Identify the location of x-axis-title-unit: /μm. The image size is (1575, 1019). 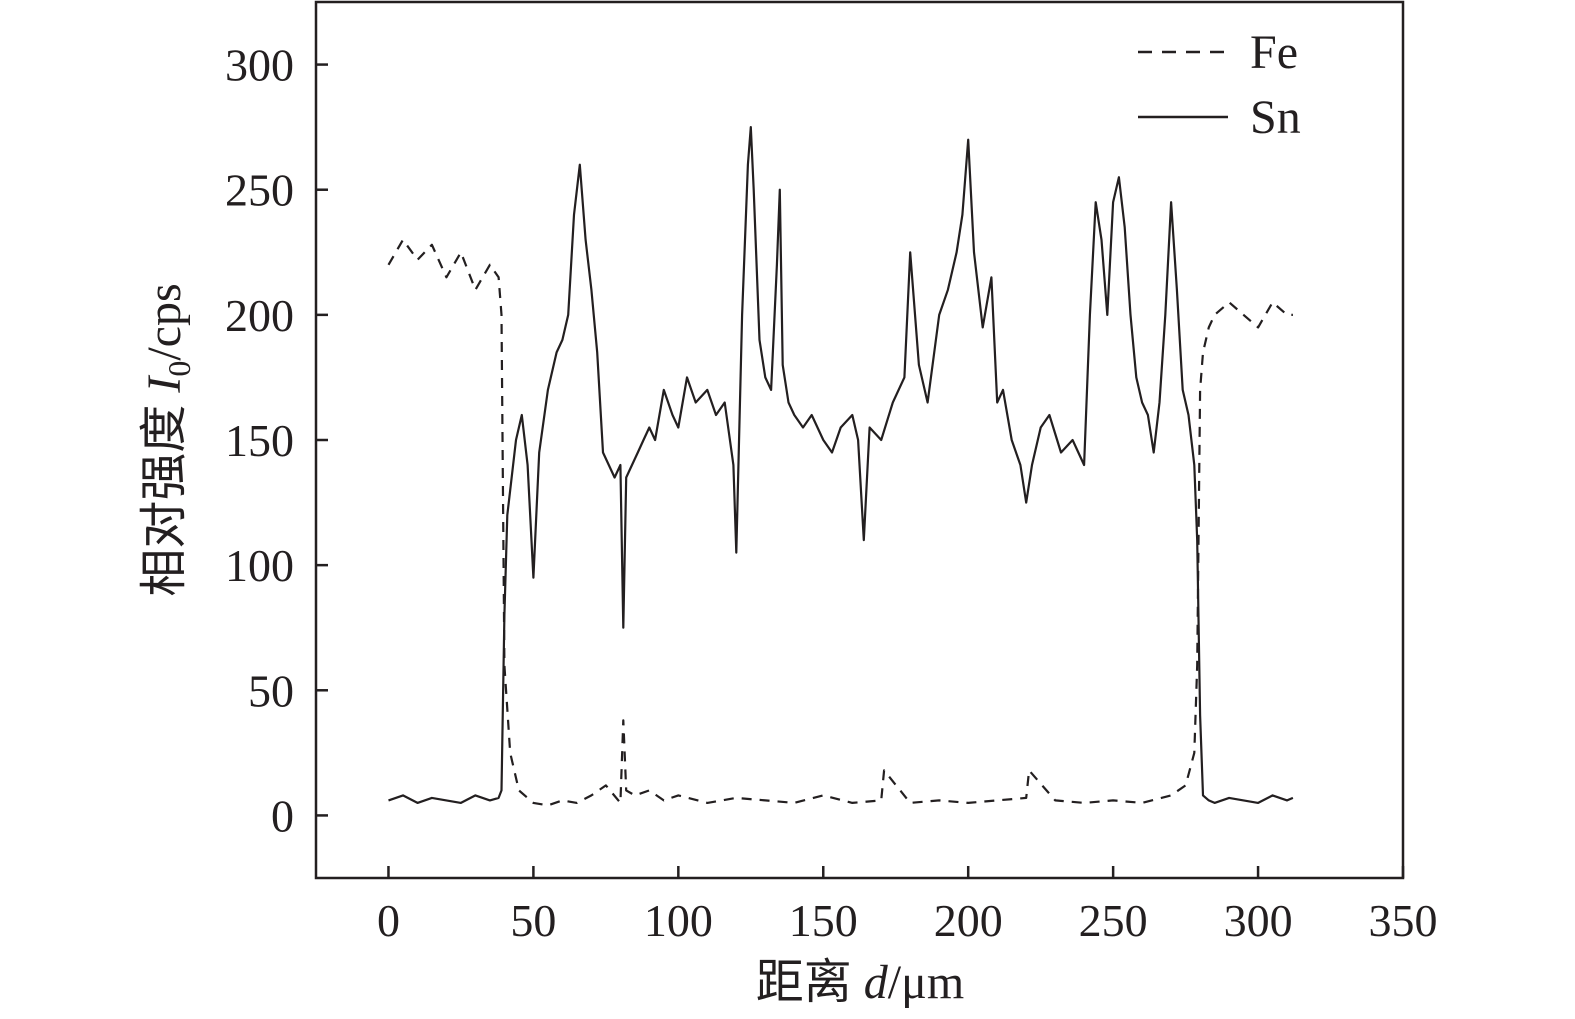
(926, 982).